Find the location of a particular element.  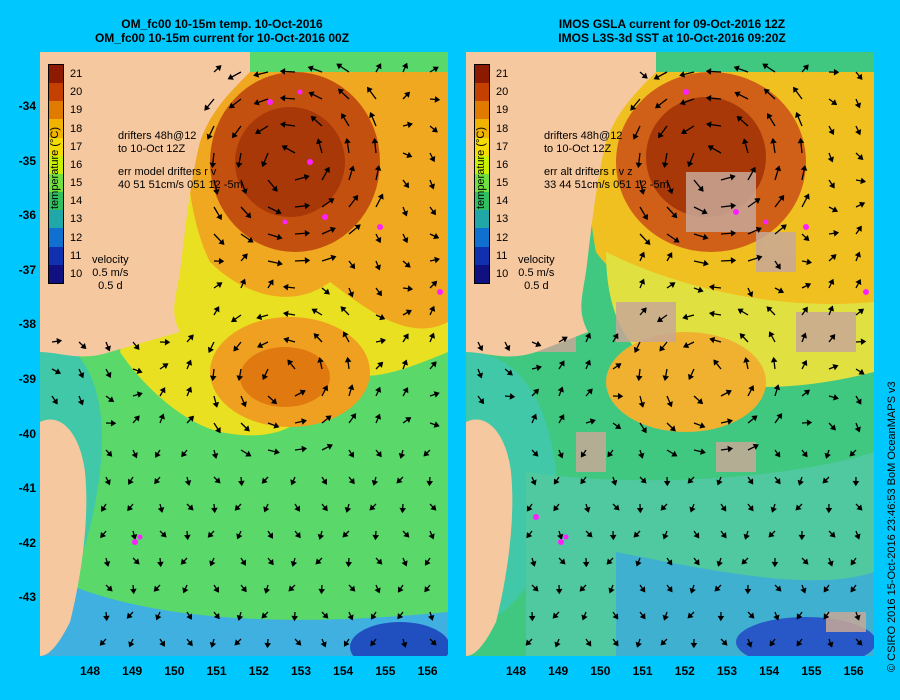

x-tick-label: 154 is located at coordinates (343, 671).